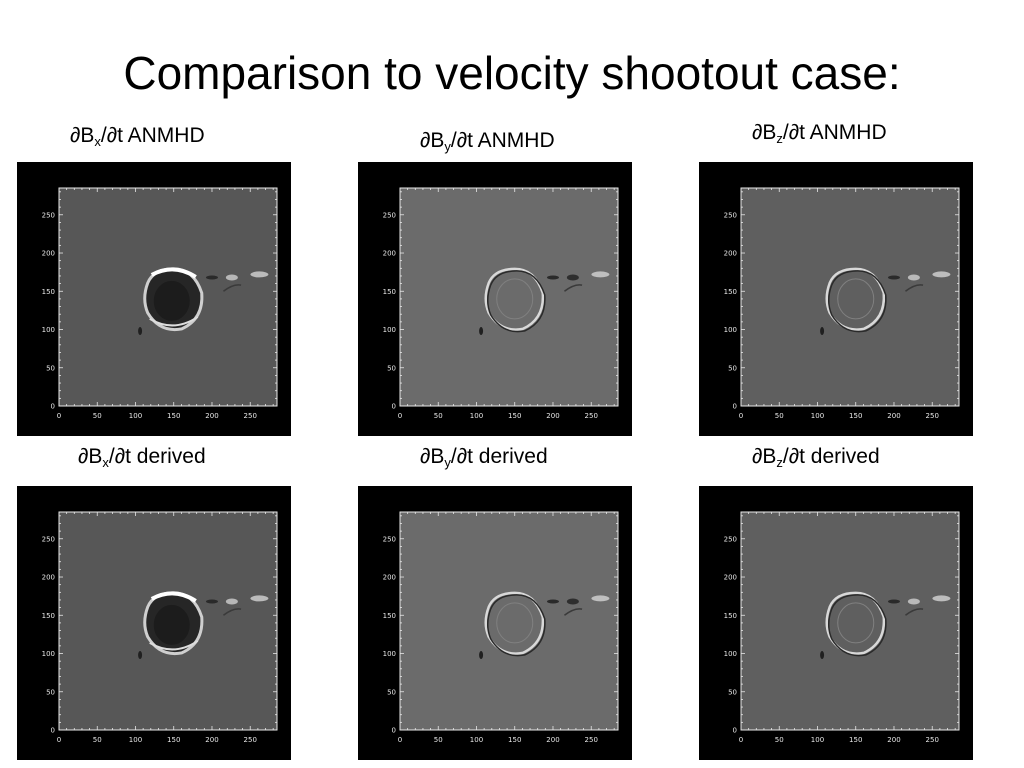 This screenshot has width=1024, height=768. Describe the element at coordinates (512, 73) in the screenshot. I see `slide-title: Comparison to velocity shootout case:` at that location.